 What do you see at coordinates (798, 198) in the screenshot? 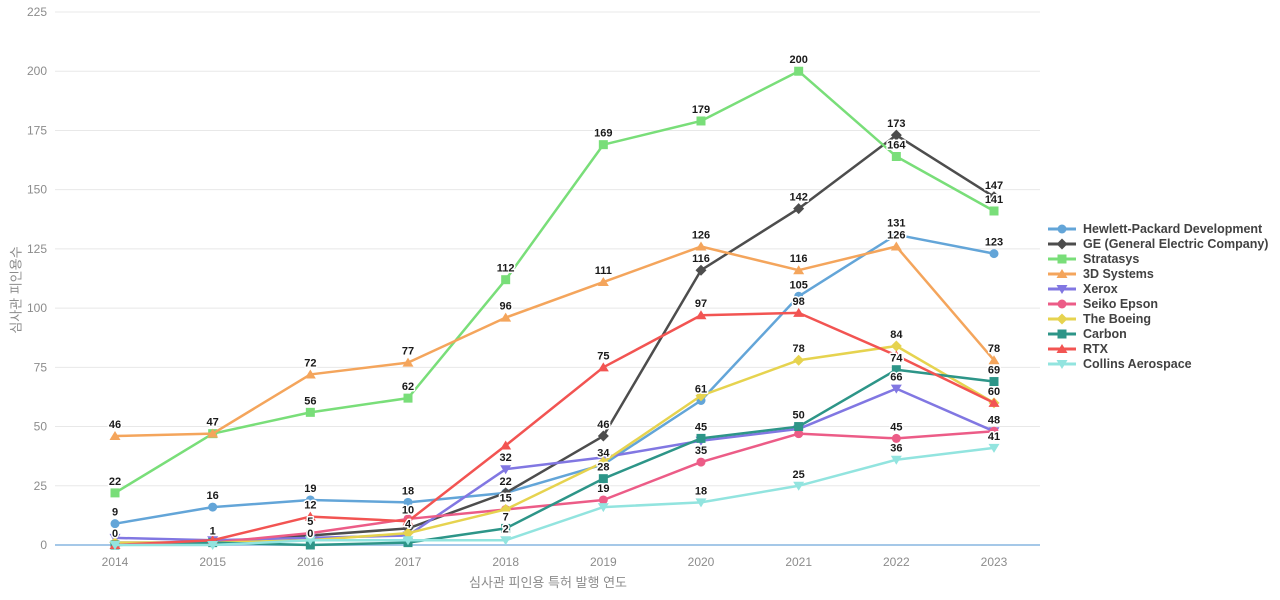
I see `value-label: 142` at bounding box center [798, 198].